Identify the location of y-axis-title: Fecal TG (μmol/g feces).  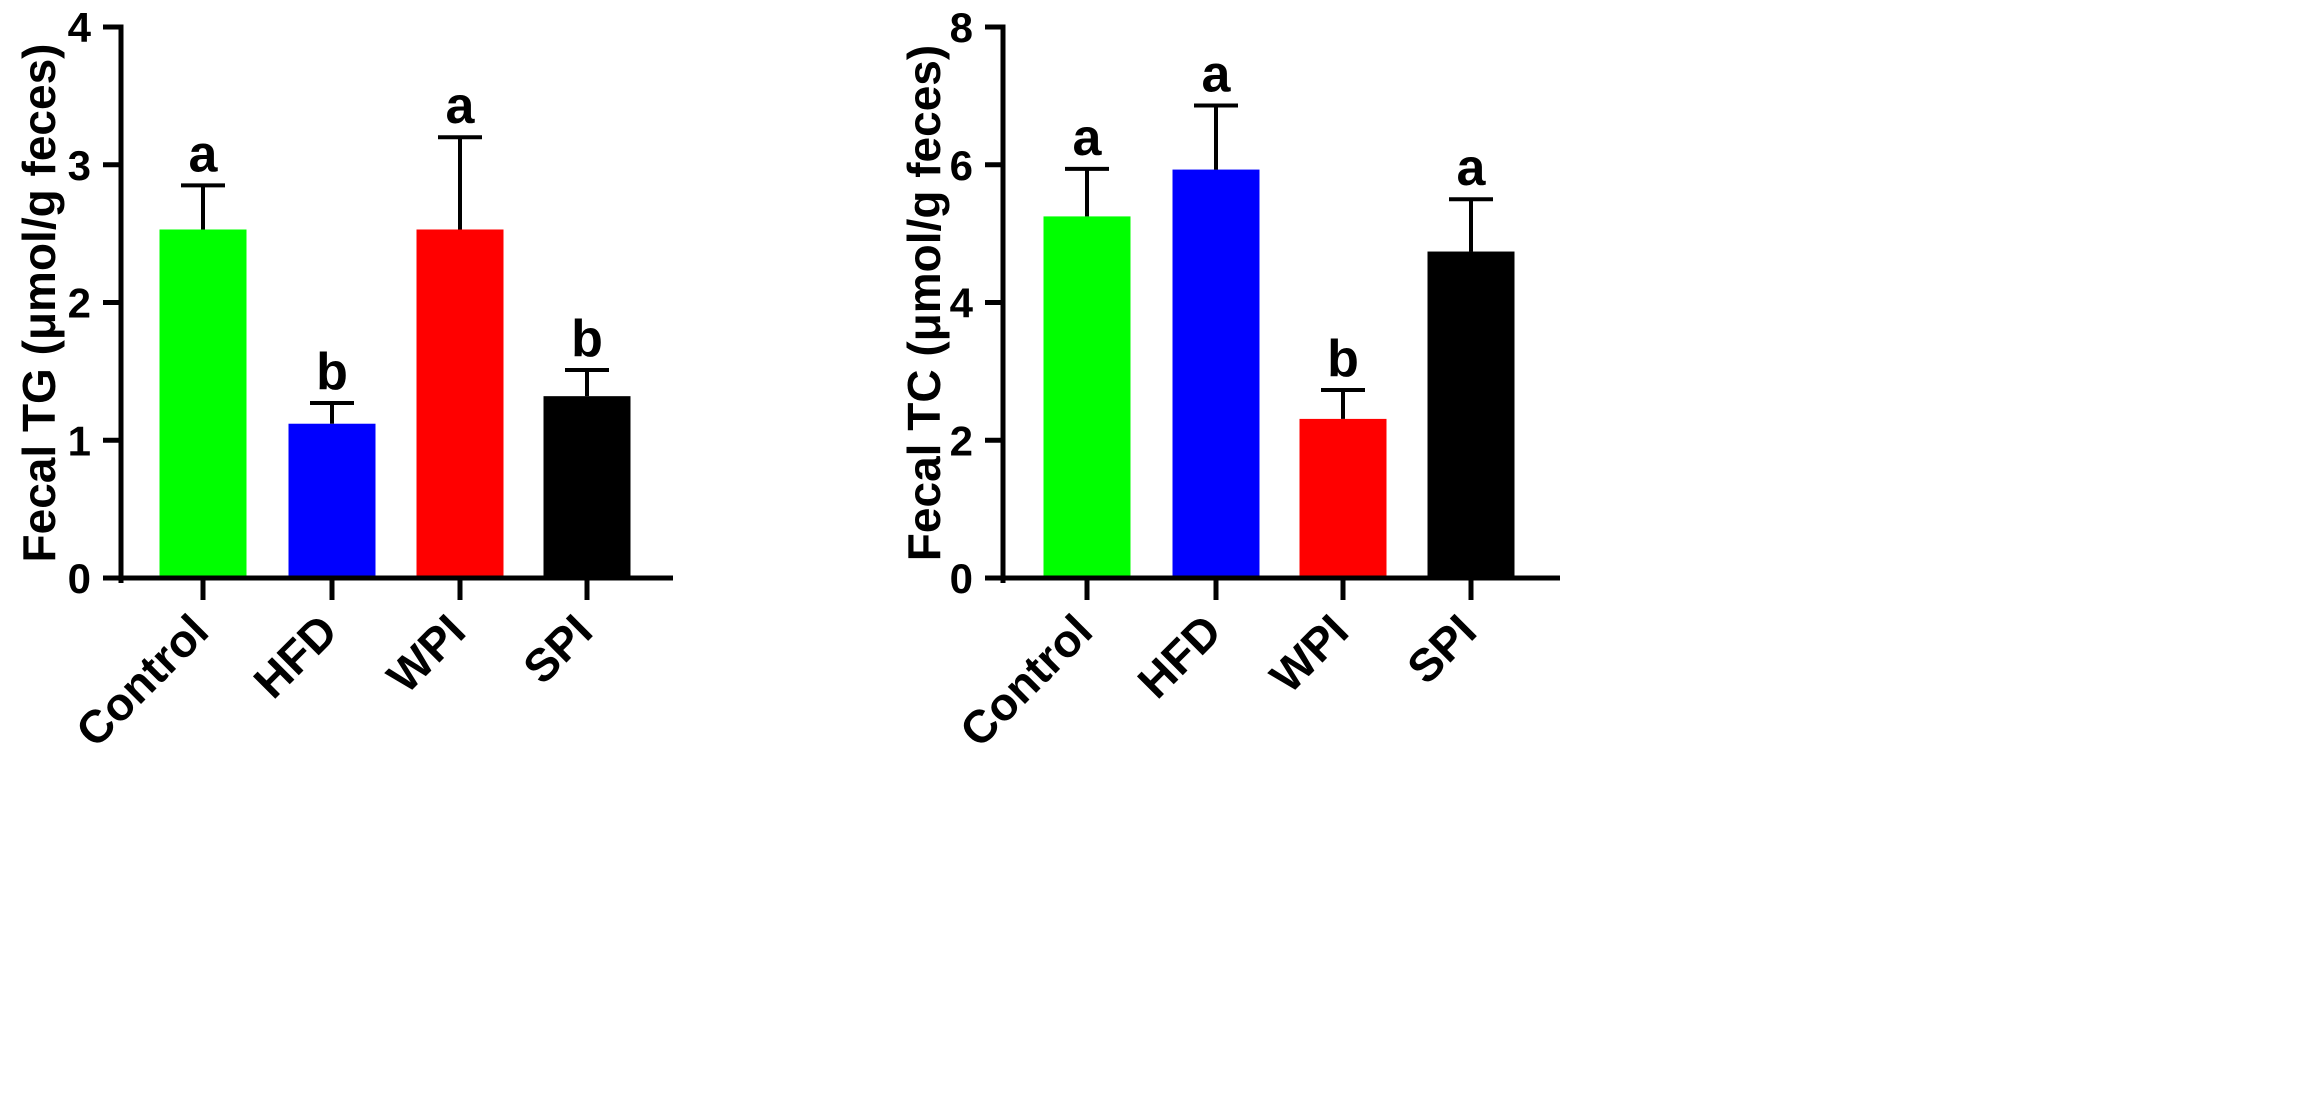
(39, 303).